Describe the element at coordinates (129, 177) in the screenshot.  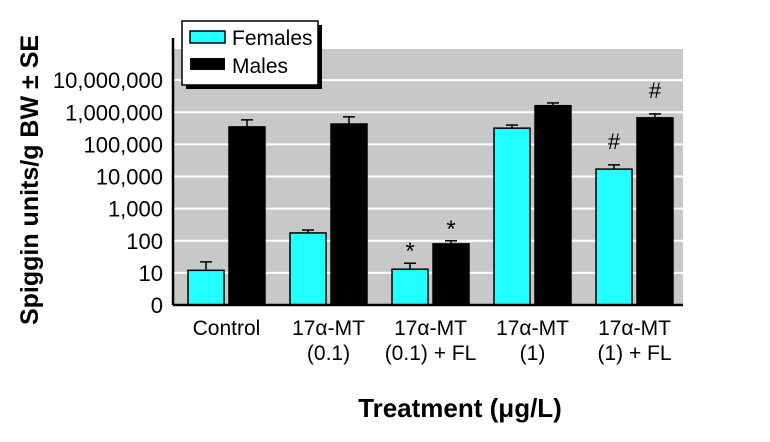
I see `y-tick-label: 10,000` at that location.